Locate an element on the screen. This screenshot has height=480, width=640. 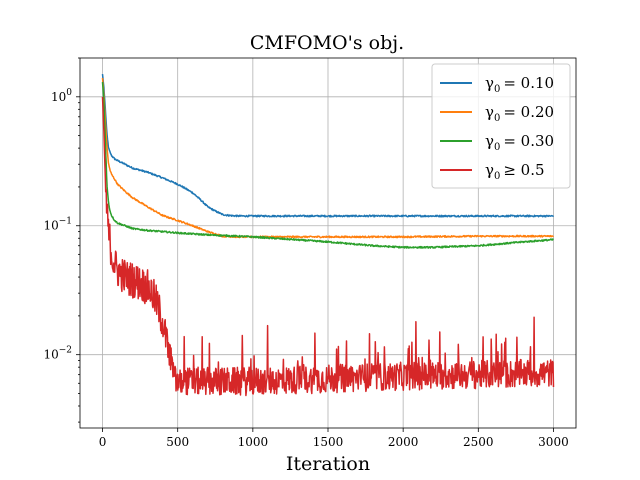
x-axis: 0 500 1000 1500 2000 2500 3000 is located at coordinates (334, 438).